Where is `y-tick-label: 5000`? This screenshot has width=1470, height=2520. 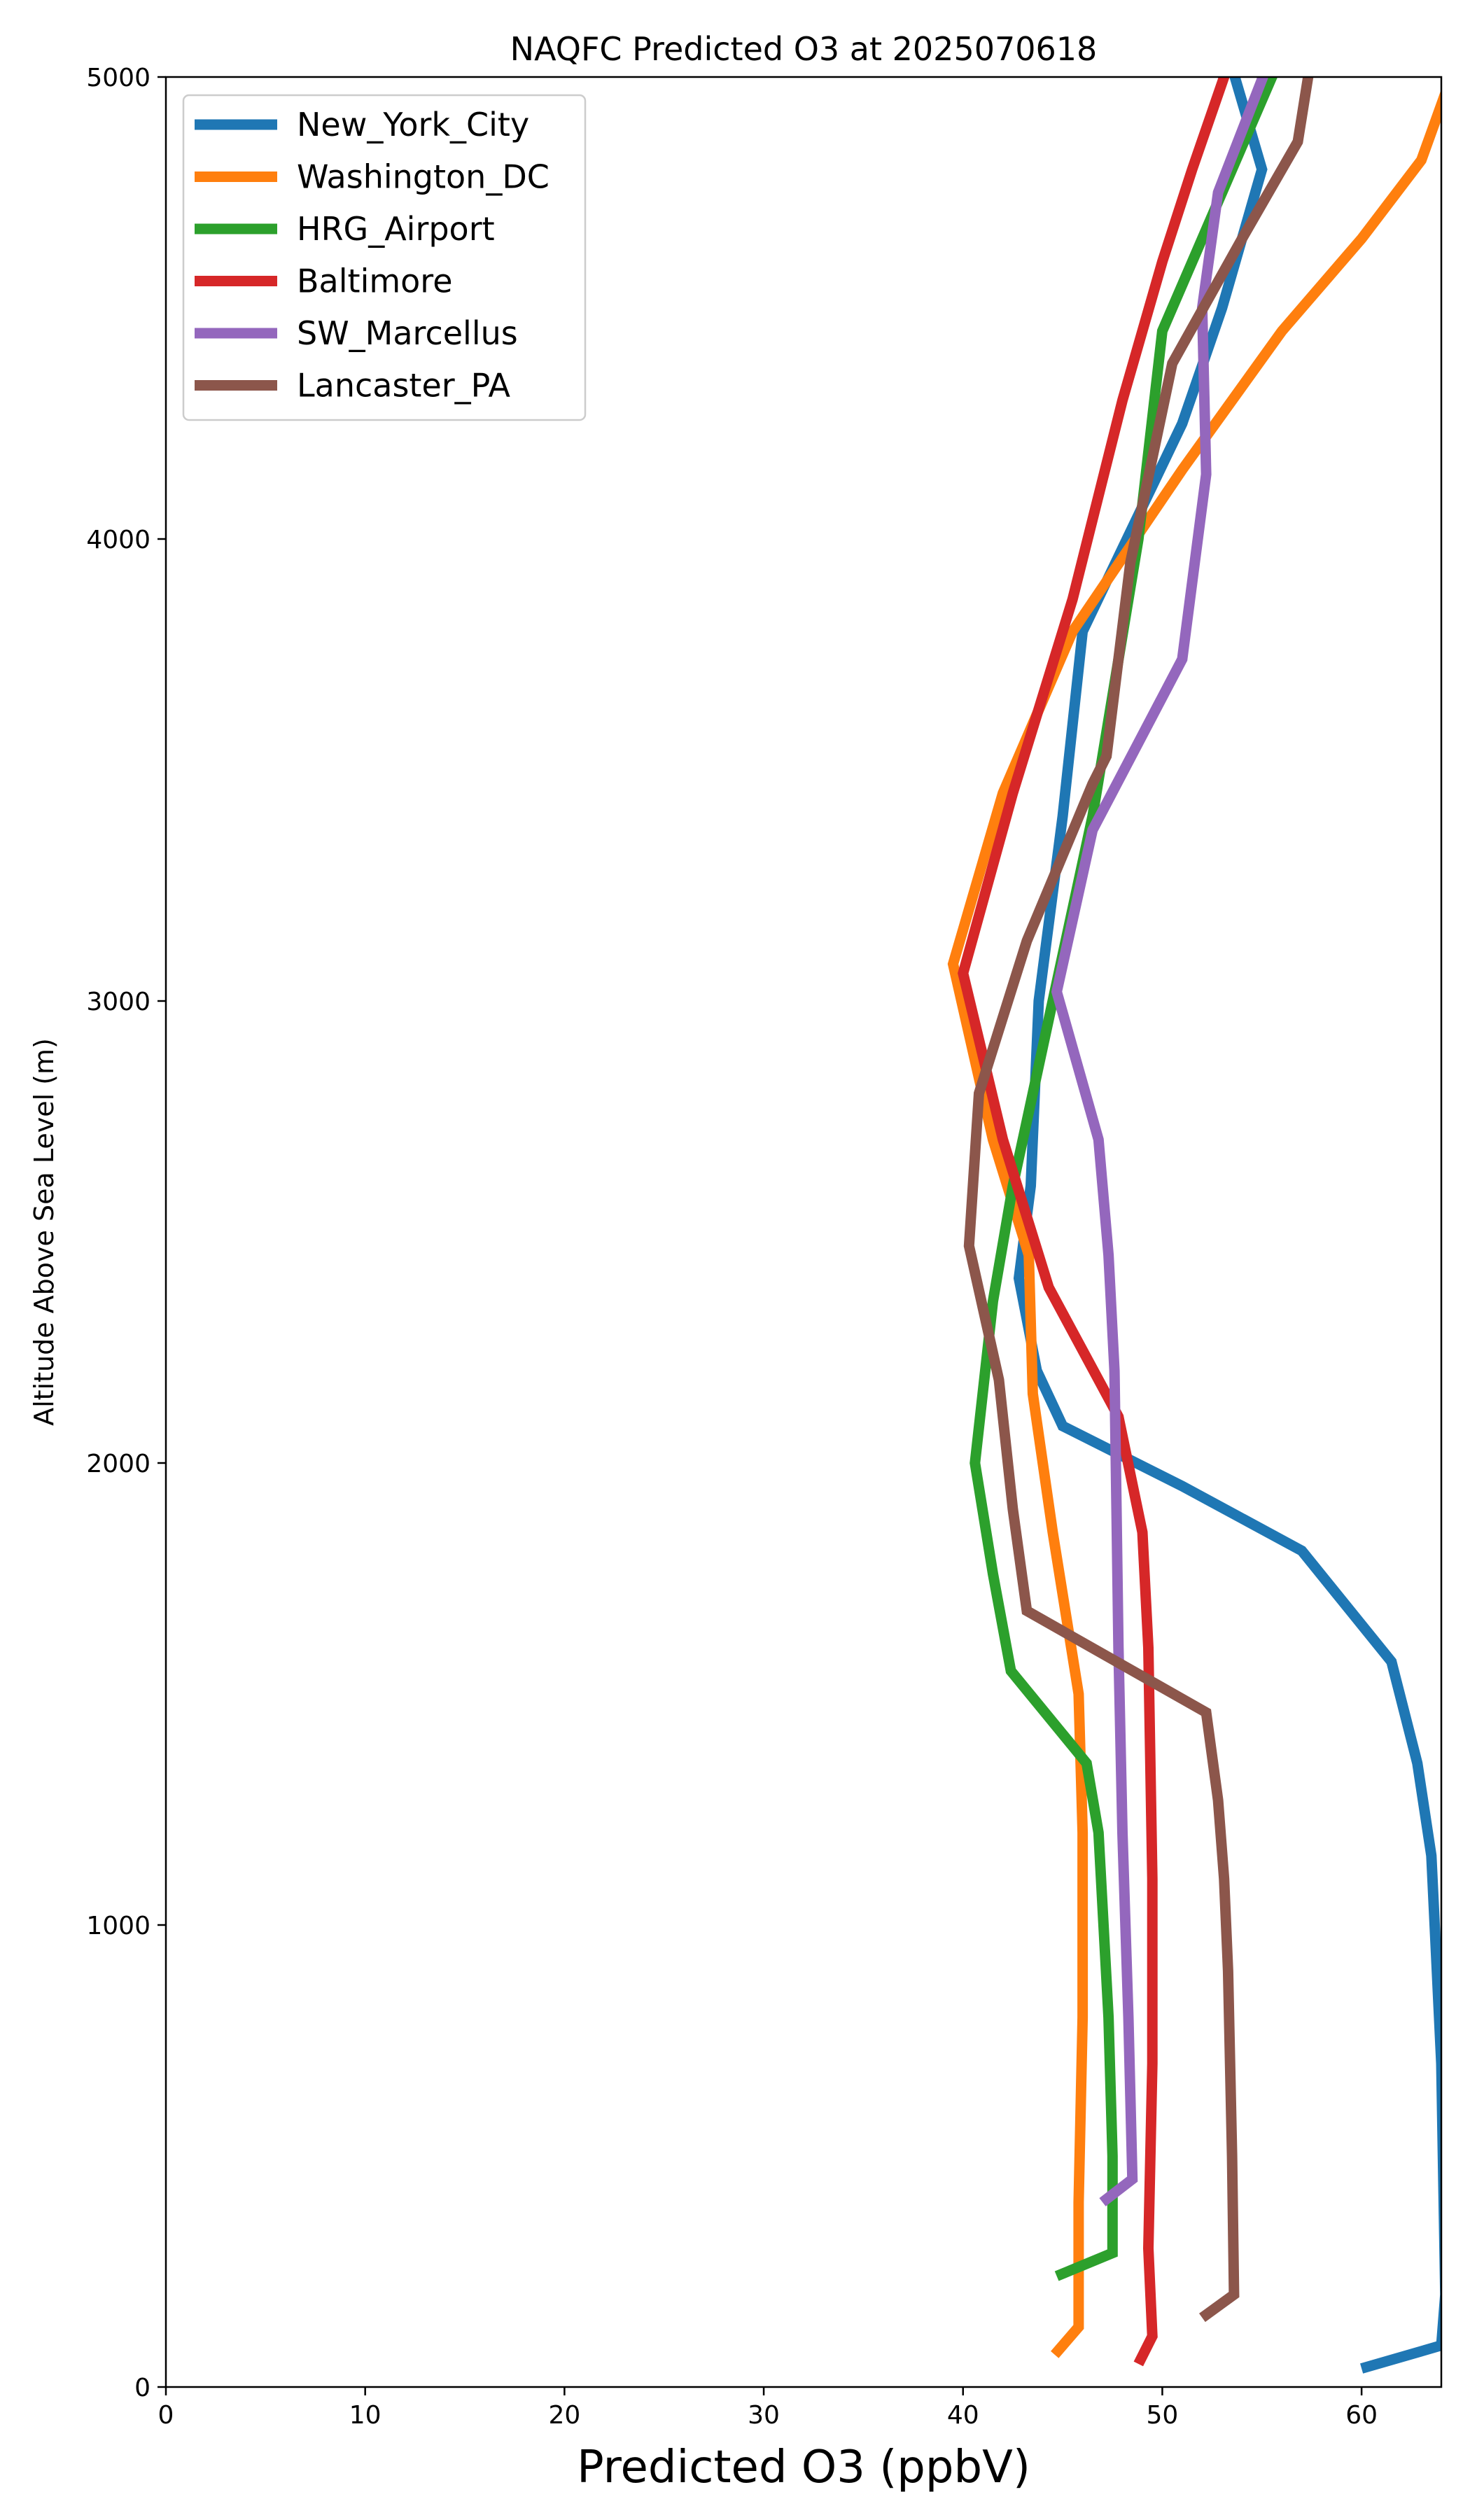 y-tick-label: 5000 is located at coordinates (118, 78).